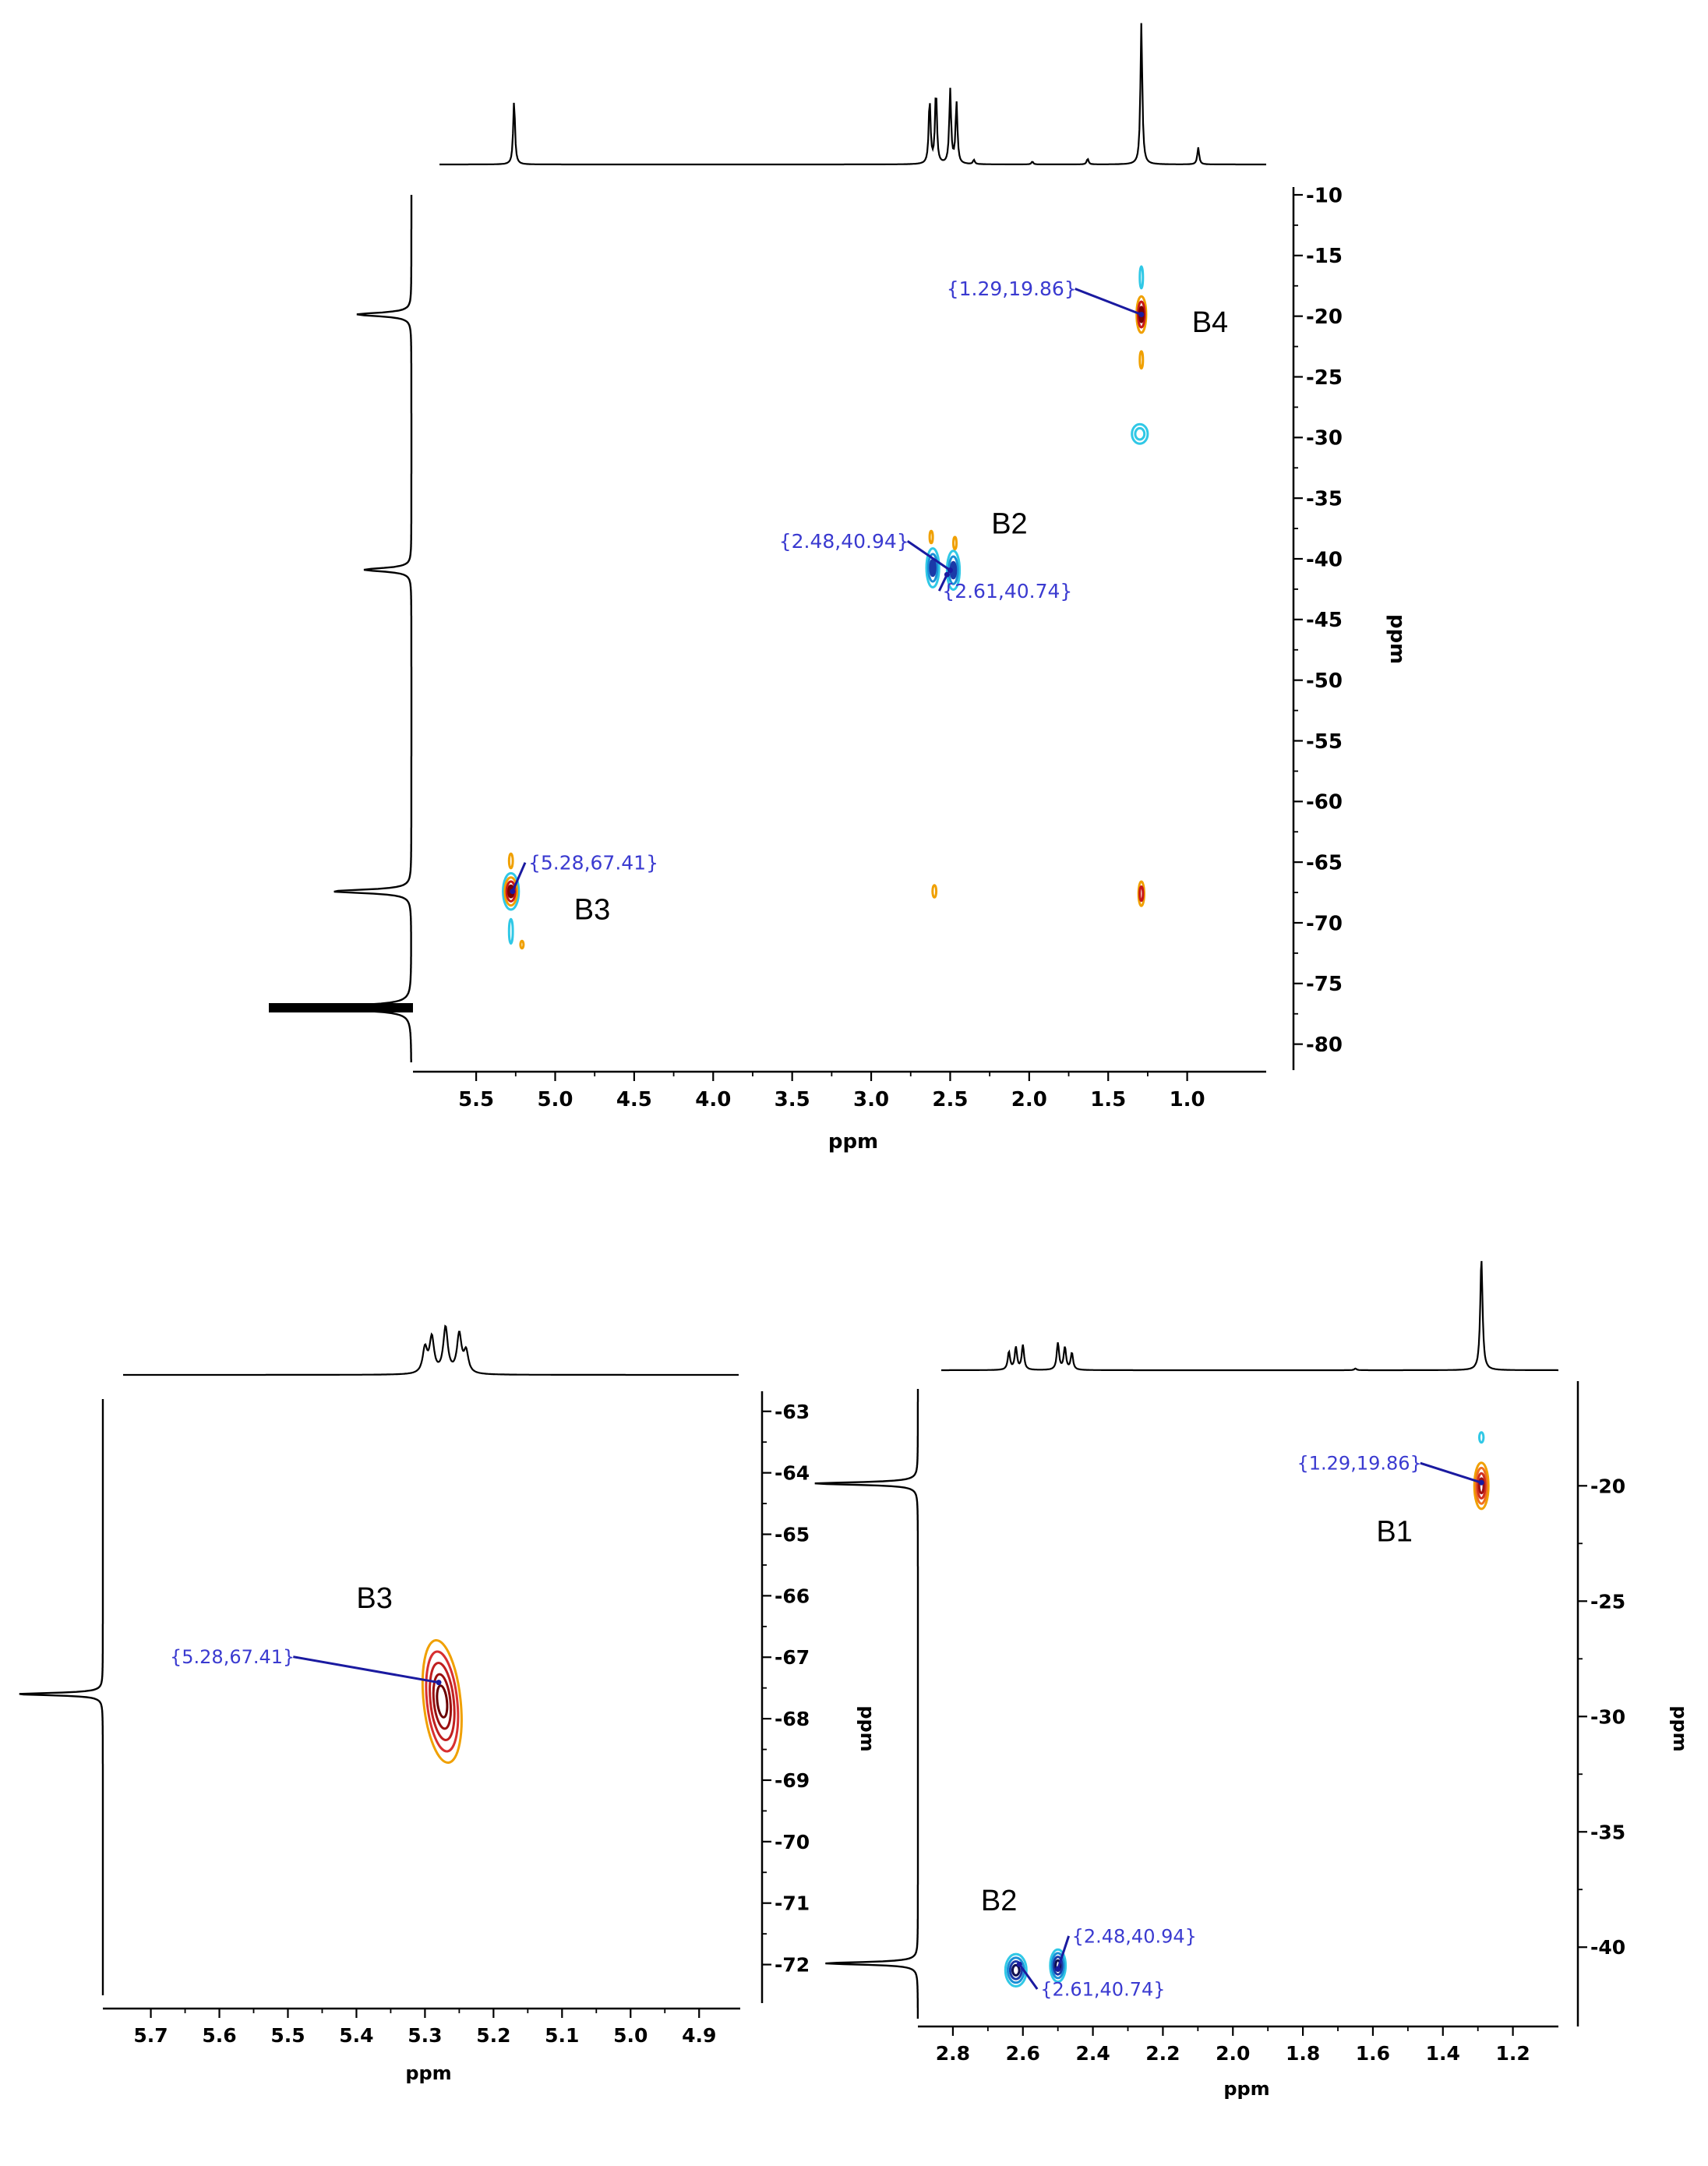 The width and height of the screenshot is (1708, 2166). I want to click on x-tick-label: 2.5, so click(950, 1099).